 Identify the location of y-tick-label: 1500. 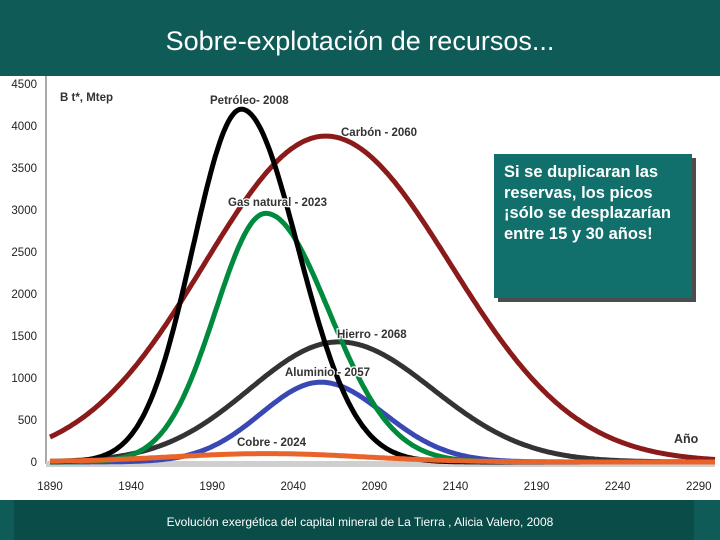
(24, 337).